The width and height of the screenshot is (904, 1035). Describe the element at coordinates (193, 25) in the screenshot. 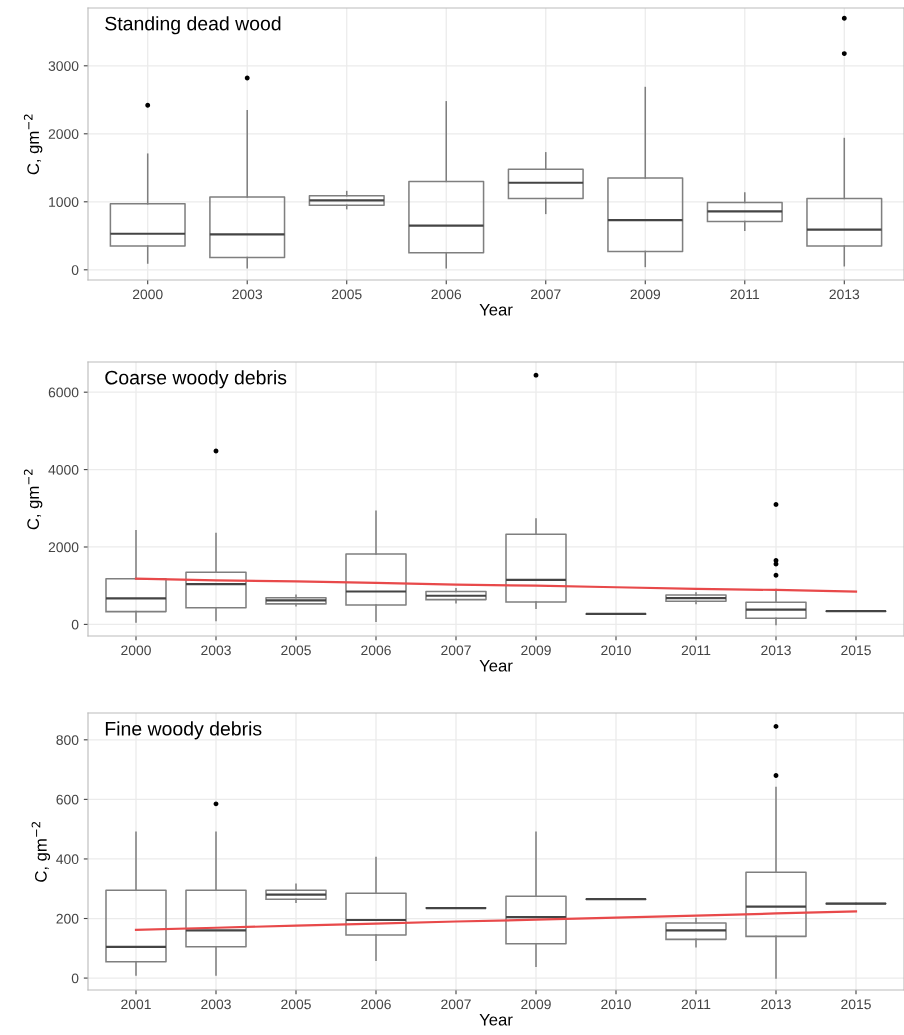

I see `annotation: Standing dead wood` at that location.